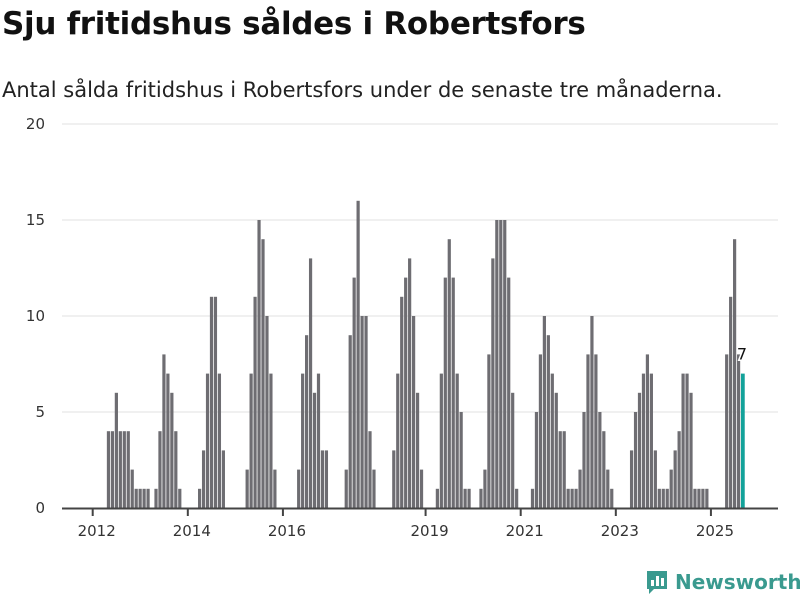  Describe the element at coordinates (525, 531) in the screenshot. I see `x-tick-label: 2021` at that location.